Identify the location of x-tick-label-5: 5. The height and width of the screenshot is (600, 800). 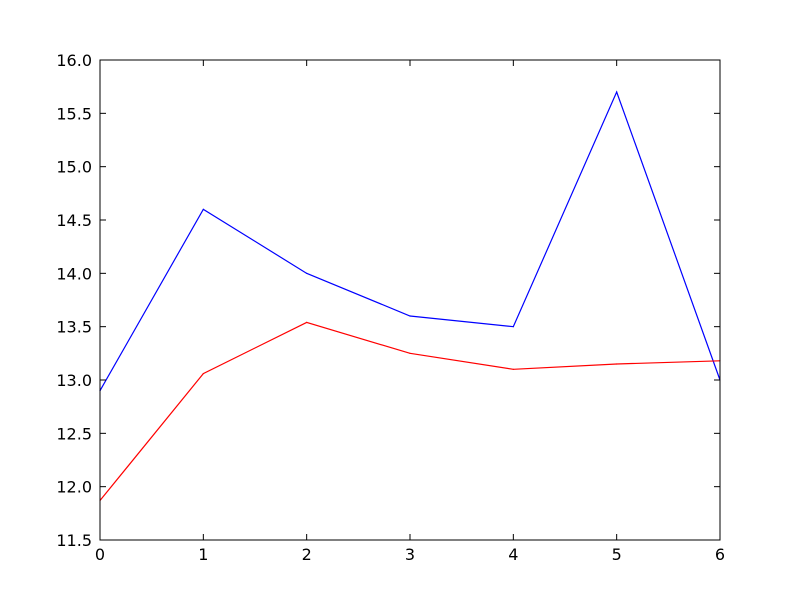
(617, 554).